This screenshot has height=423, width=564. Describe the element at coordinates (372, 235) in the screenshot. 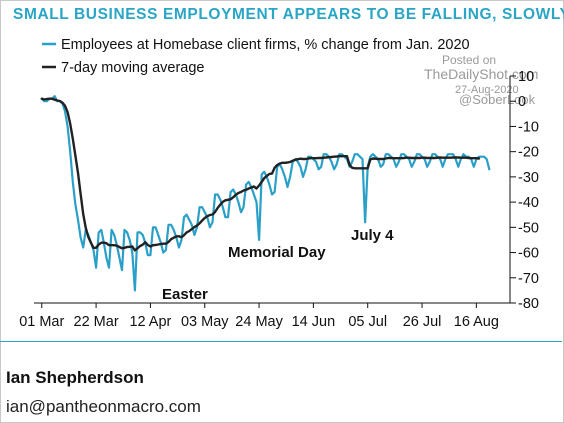

I see `annotation-july-4: July 4` at that location.